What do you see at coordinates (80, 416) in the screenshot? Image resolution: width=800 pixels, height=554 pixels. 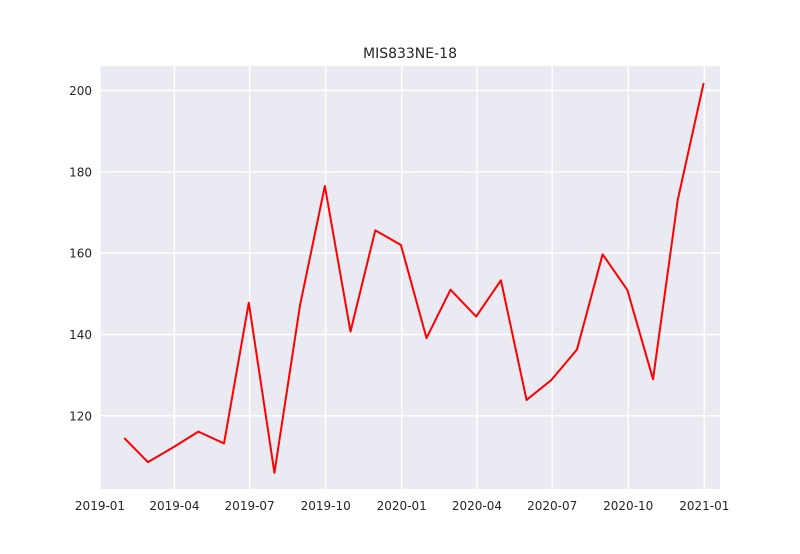 I see `y-tick-label: 120` at bounding box center [80, 416].